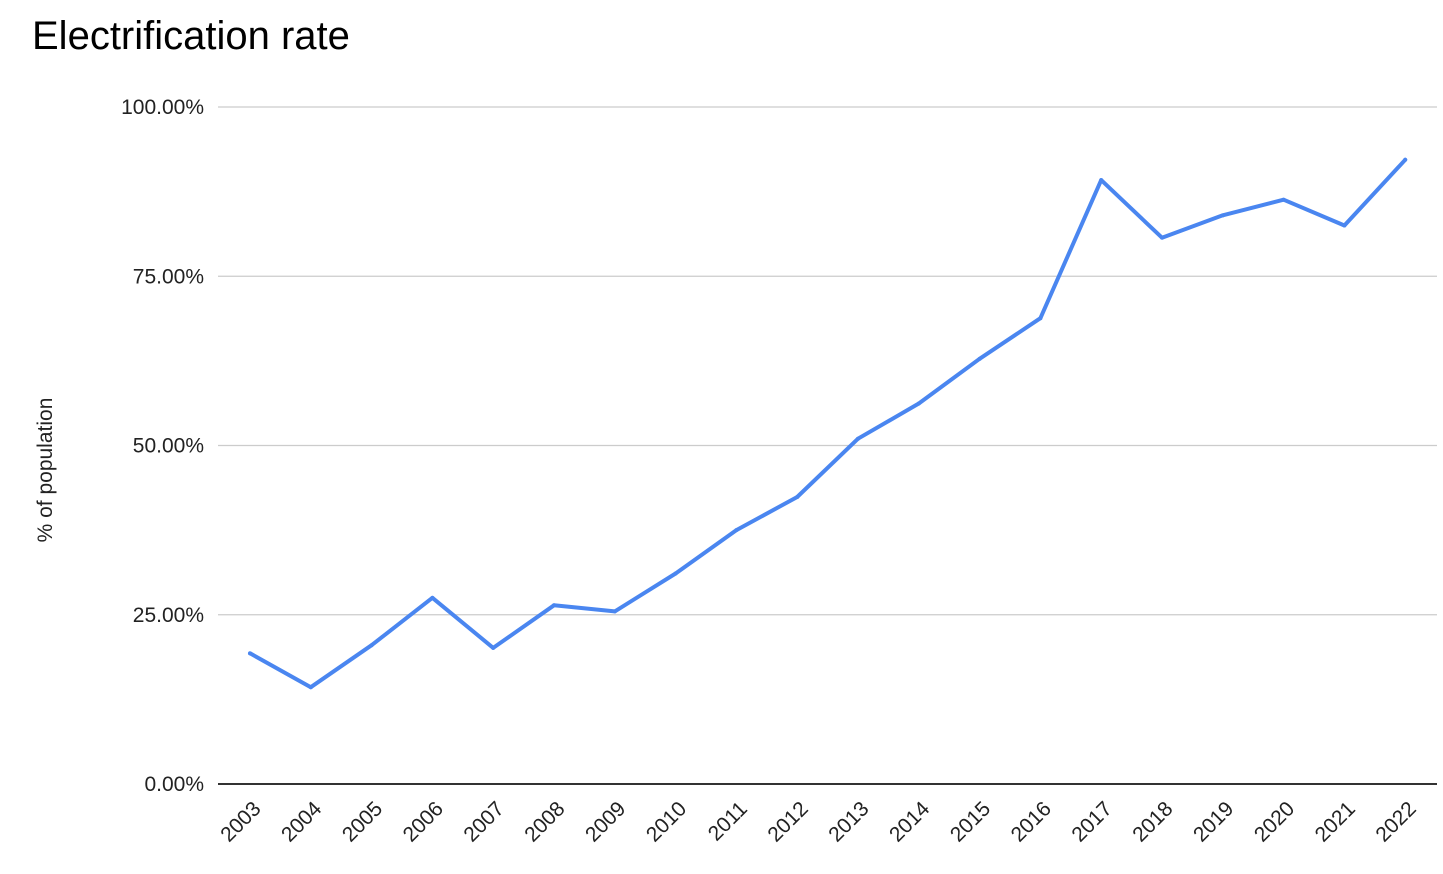  I want to click on x-tick-label: 2021, so click(1335, 821).